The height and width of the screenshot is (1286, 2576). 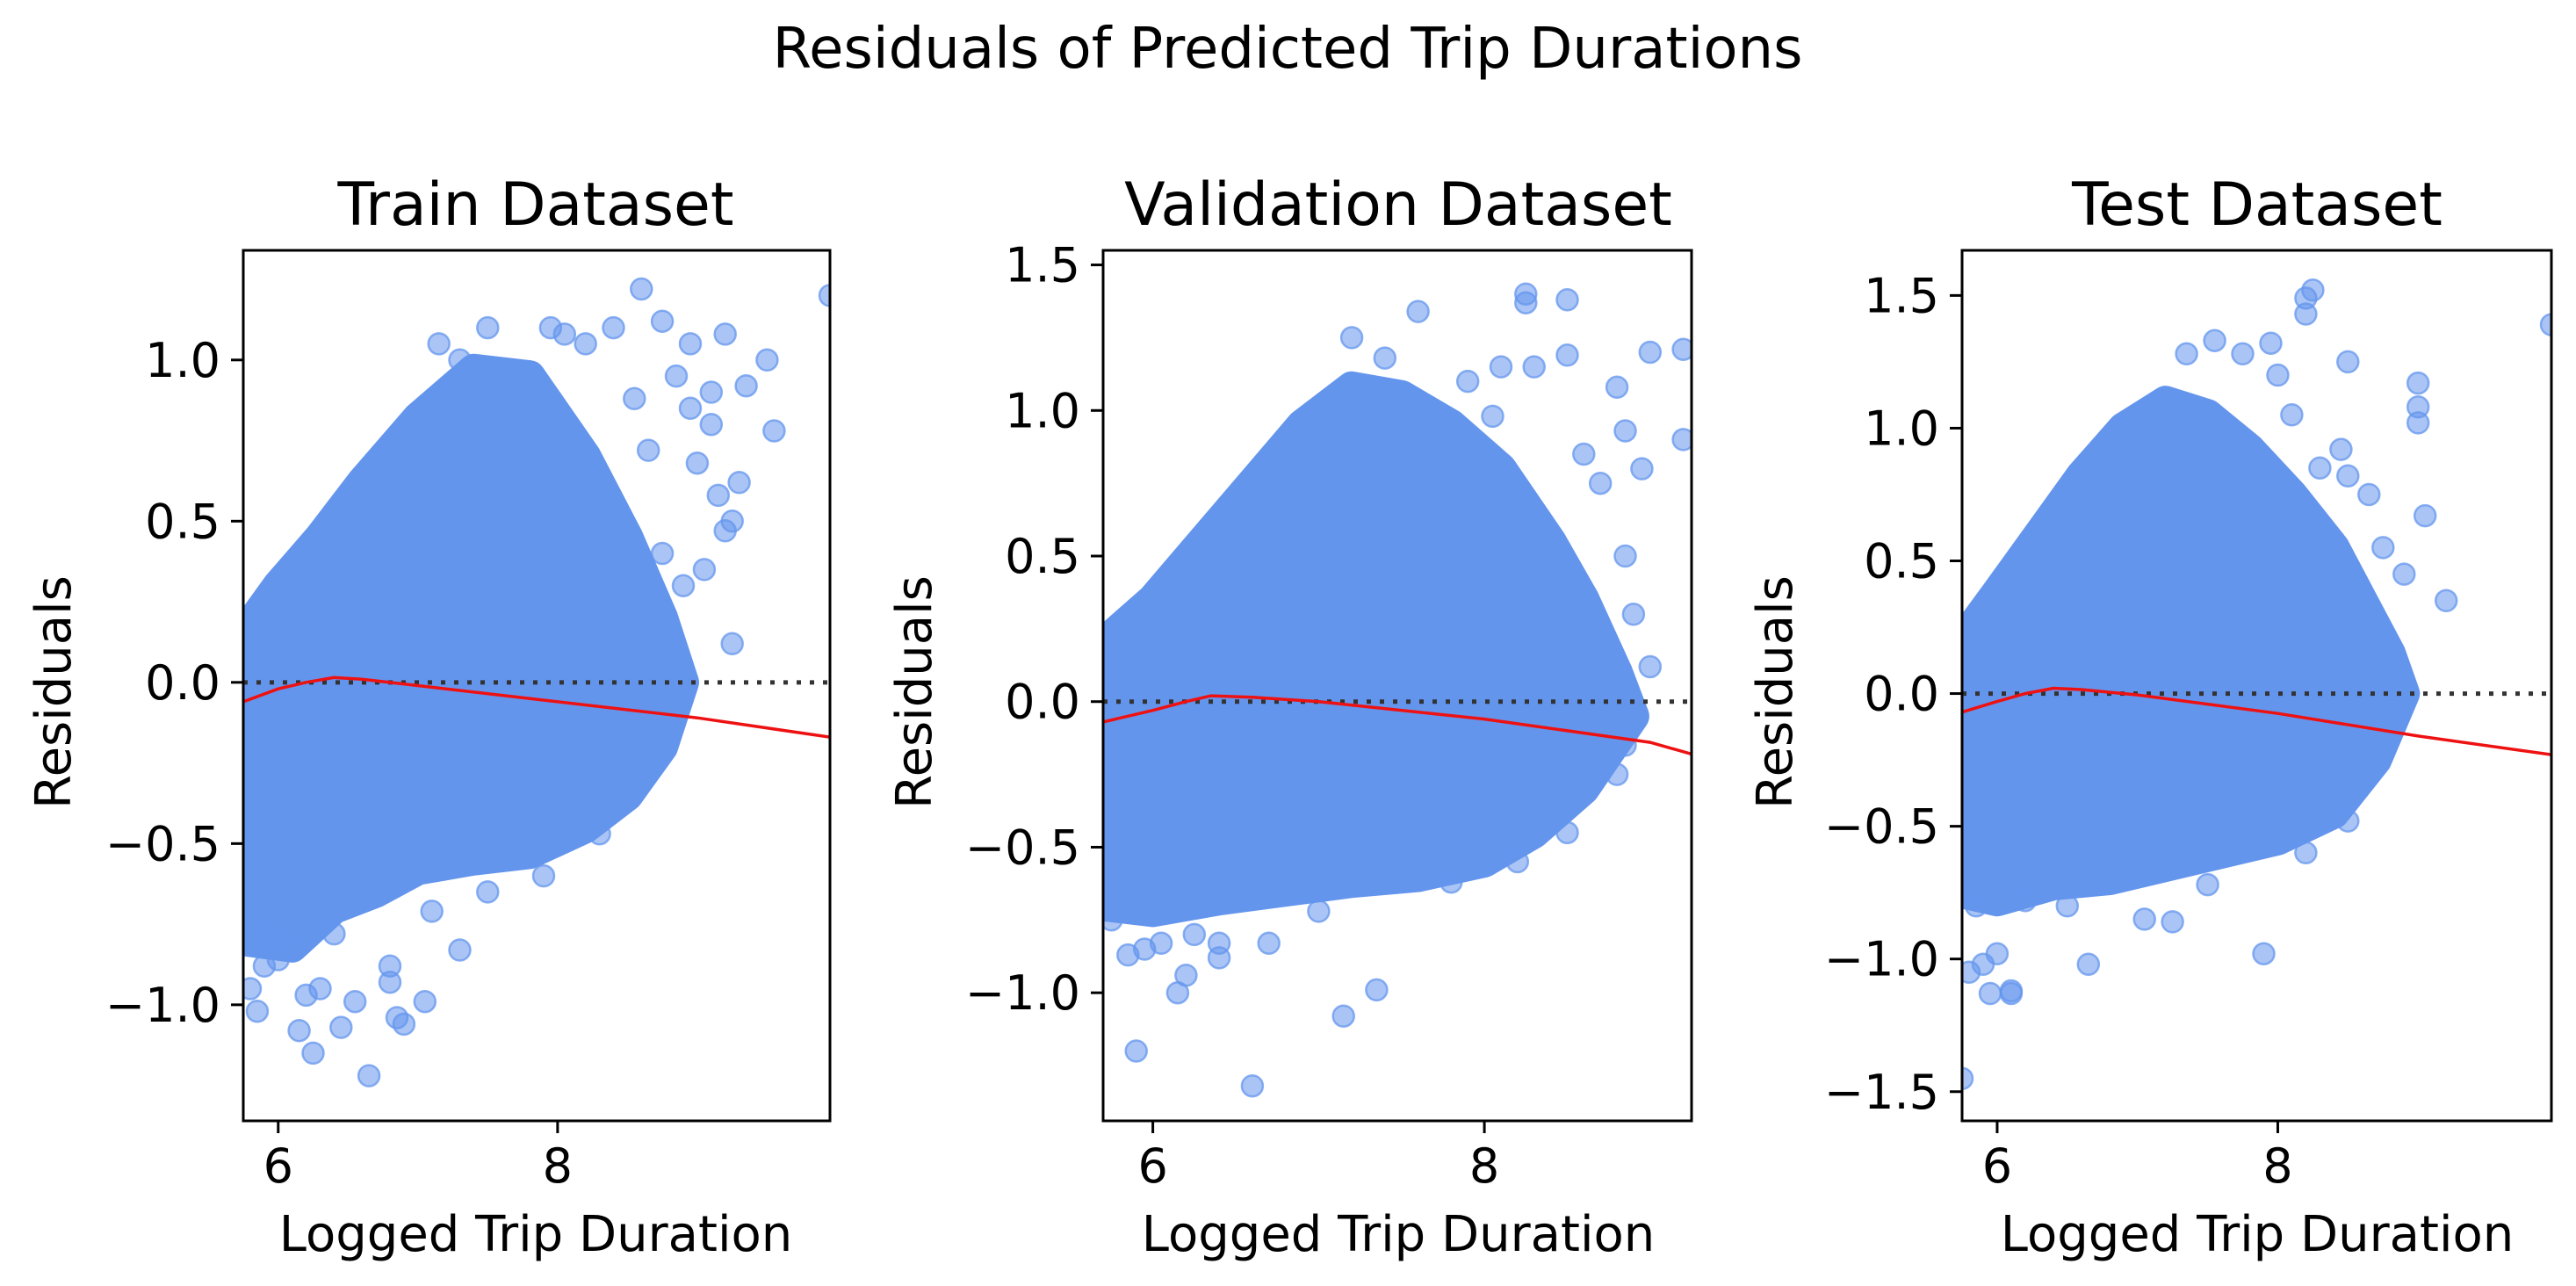 What do you see at coordinates (1042, 556) in the screenshot?
I see `y-tick-label: 0.5` at bounding box center [1042, 556].